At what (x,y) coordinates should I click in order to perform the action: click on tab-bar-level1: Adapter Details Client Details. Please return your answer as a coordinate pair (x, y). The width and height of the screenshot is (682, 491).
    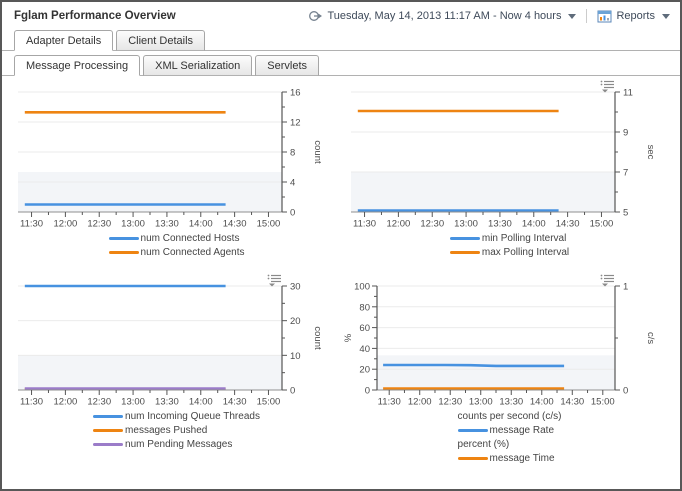
    Looking at the image, I should click on (341, 38).